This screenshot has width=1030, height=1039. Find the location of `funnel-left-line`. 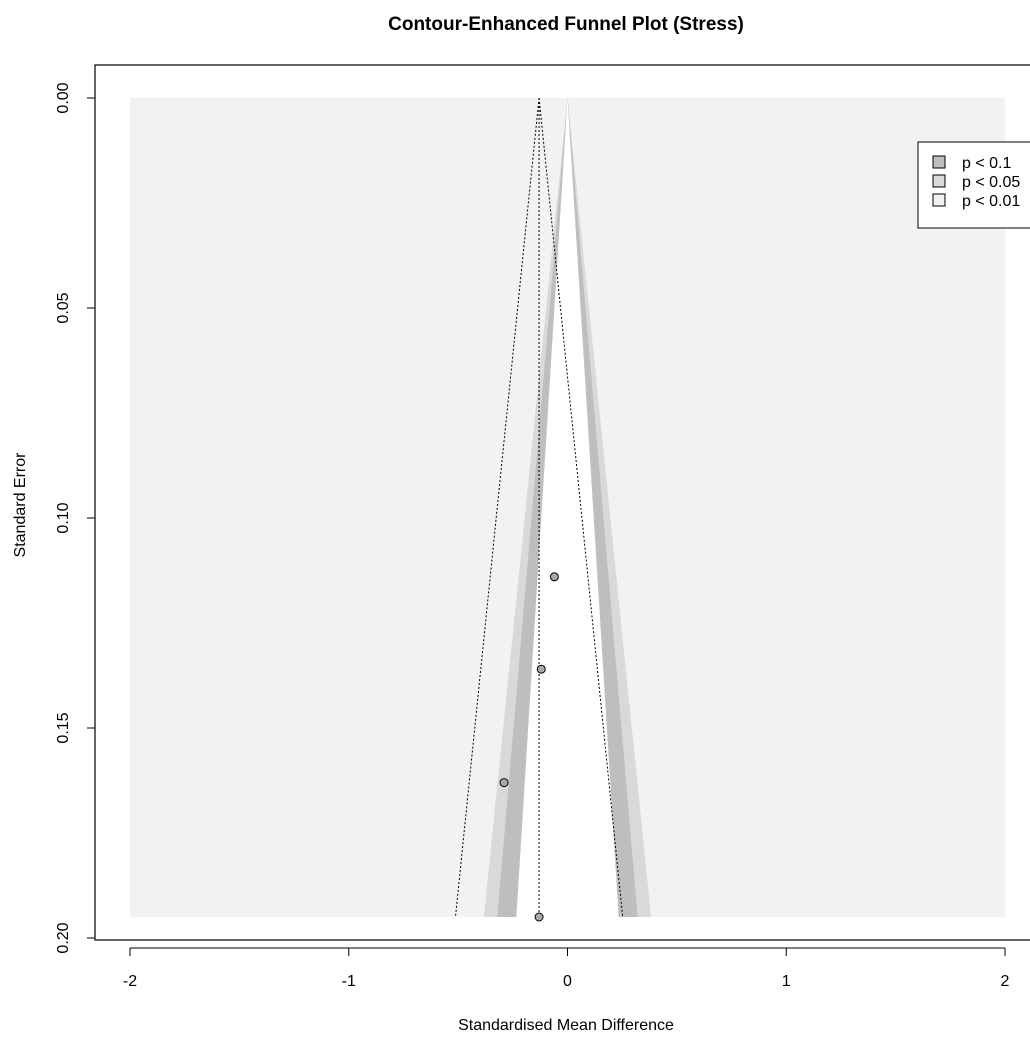

funnel-left-line is located at coordinates (497, 507).